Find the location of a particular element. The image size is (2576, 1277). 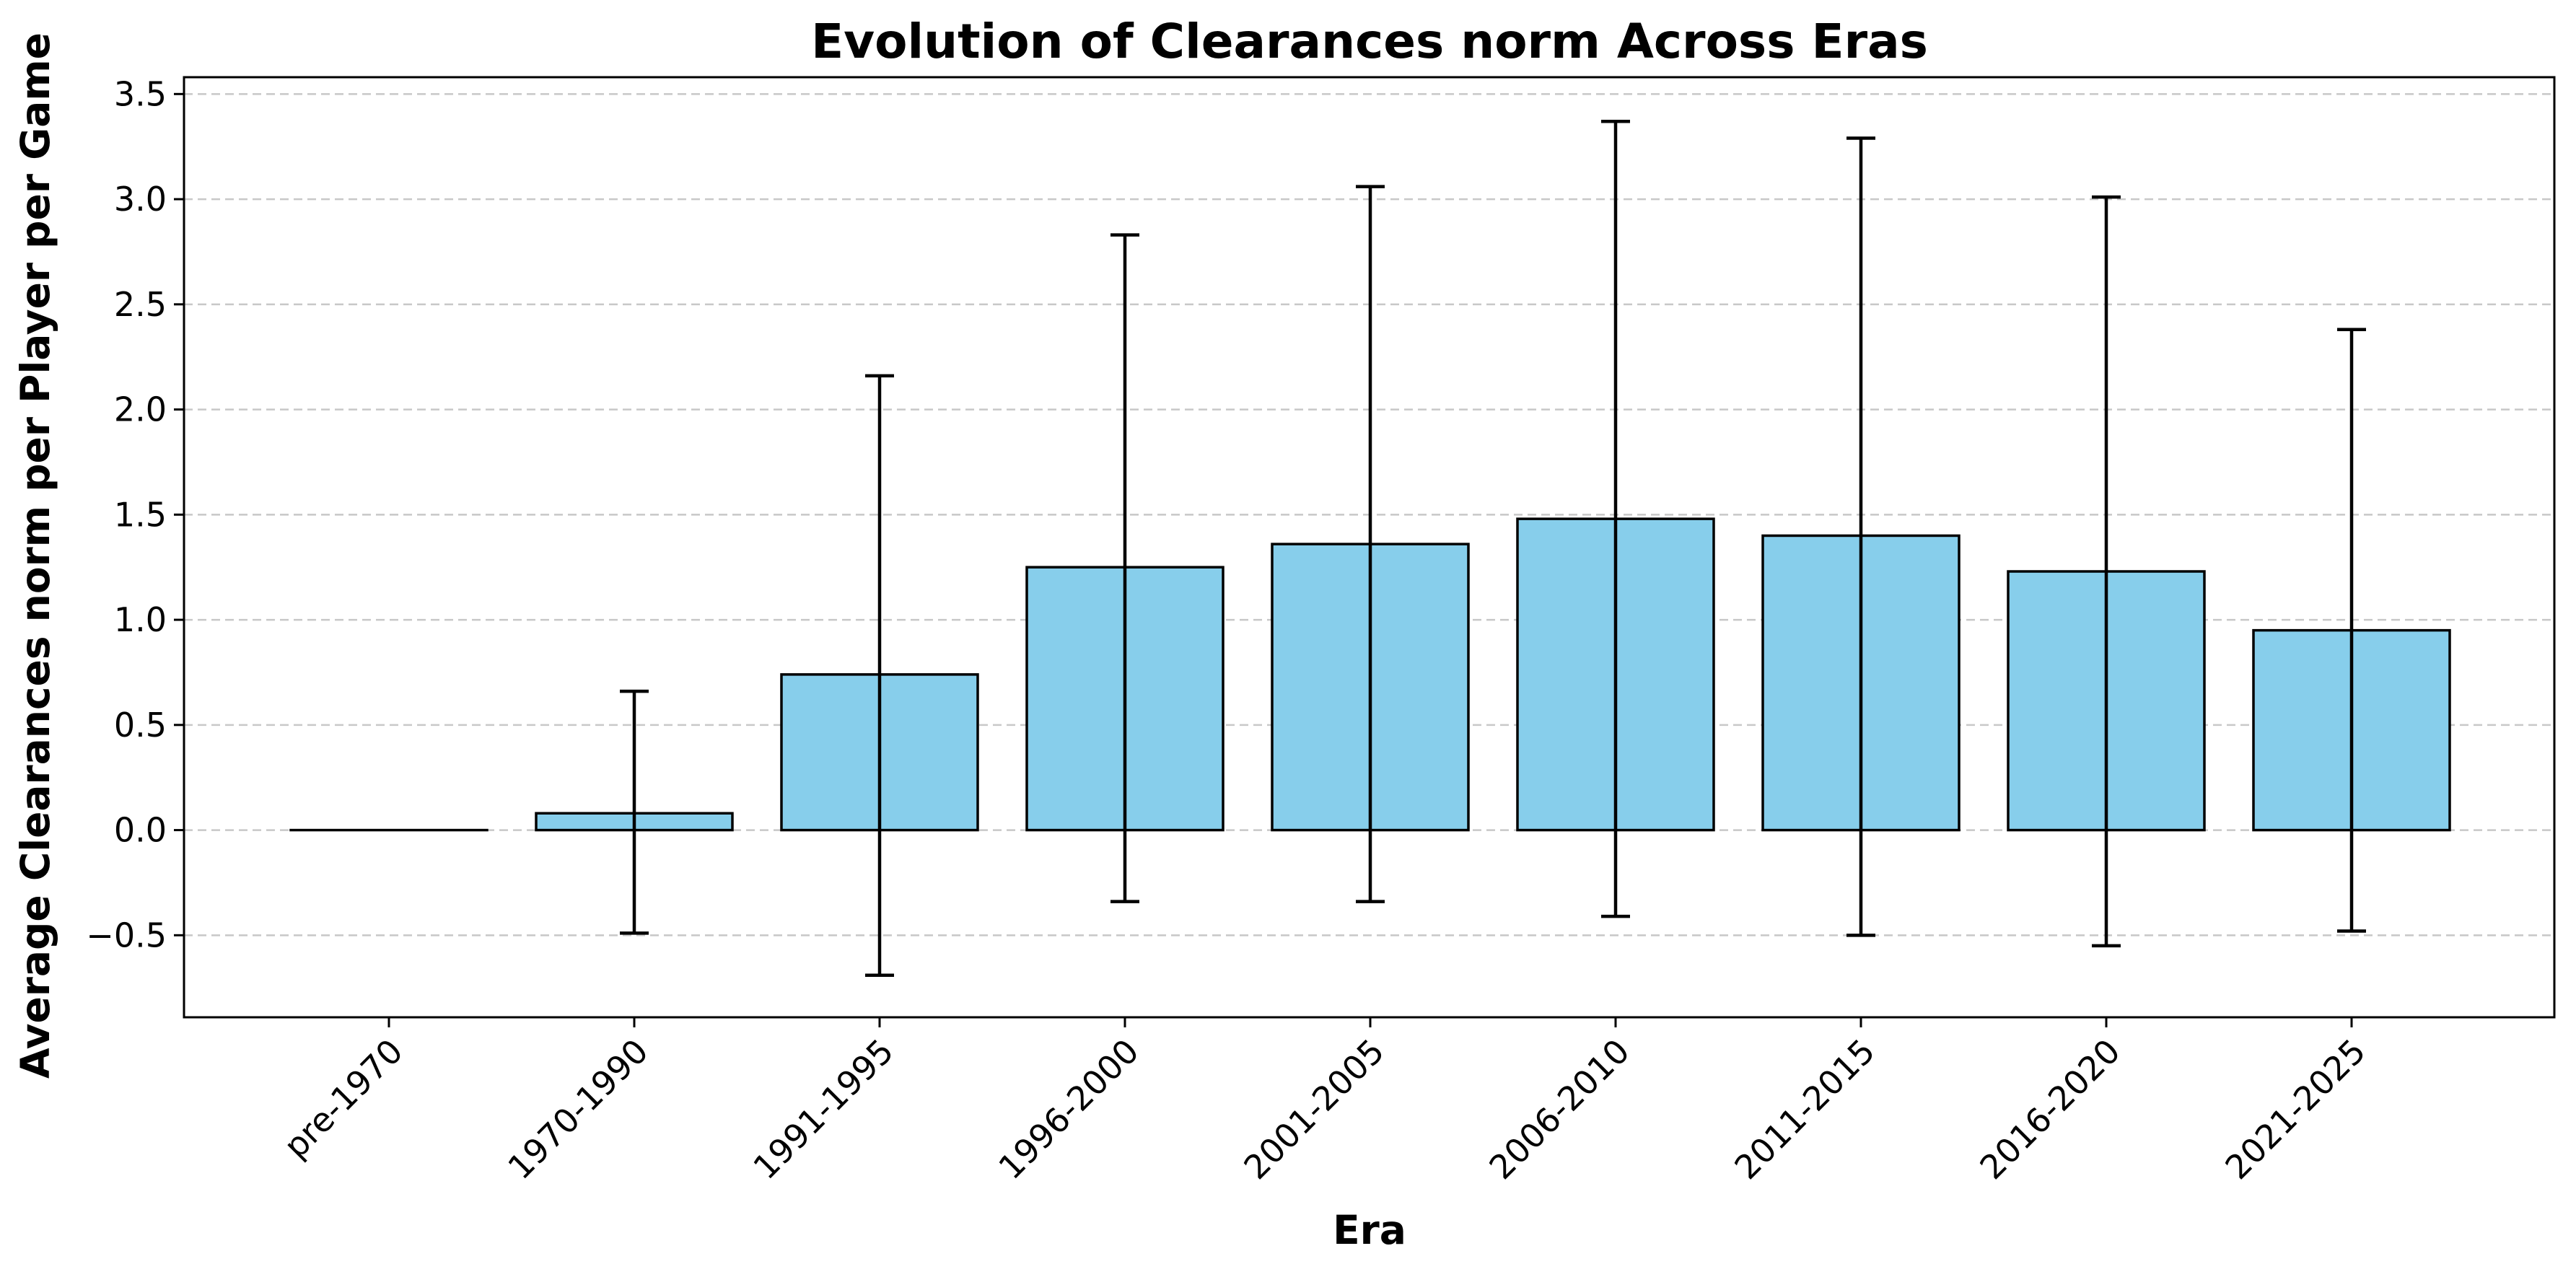

y-axis-ticks: −0.5 0.0 0.5 1.0 1.5 2.0 2.5 3.0 3.5 is located at coordinates (135, 514).